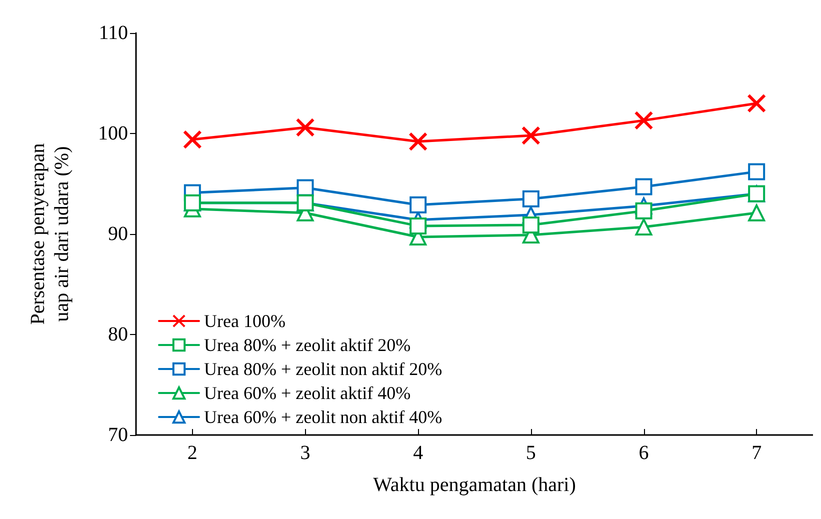 This screenshot has width=821, height=519. Describe the element at coordinates (192, 453) in the screenshot. I see `x-tick-label: 2` at that location.